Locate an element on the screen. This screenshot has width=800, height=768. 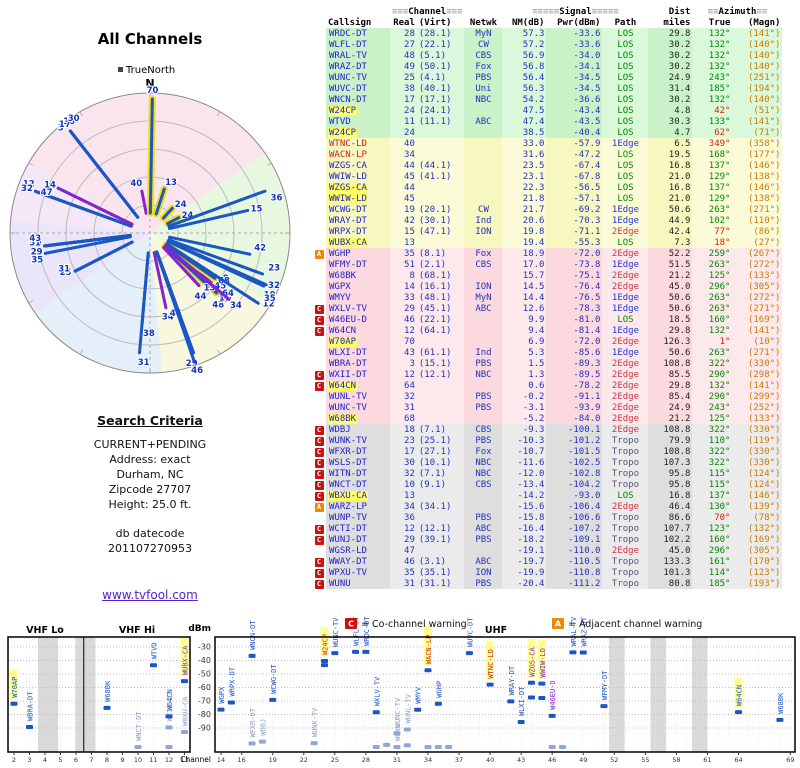
callsign: W70AP is located at coordinates (343, 341).